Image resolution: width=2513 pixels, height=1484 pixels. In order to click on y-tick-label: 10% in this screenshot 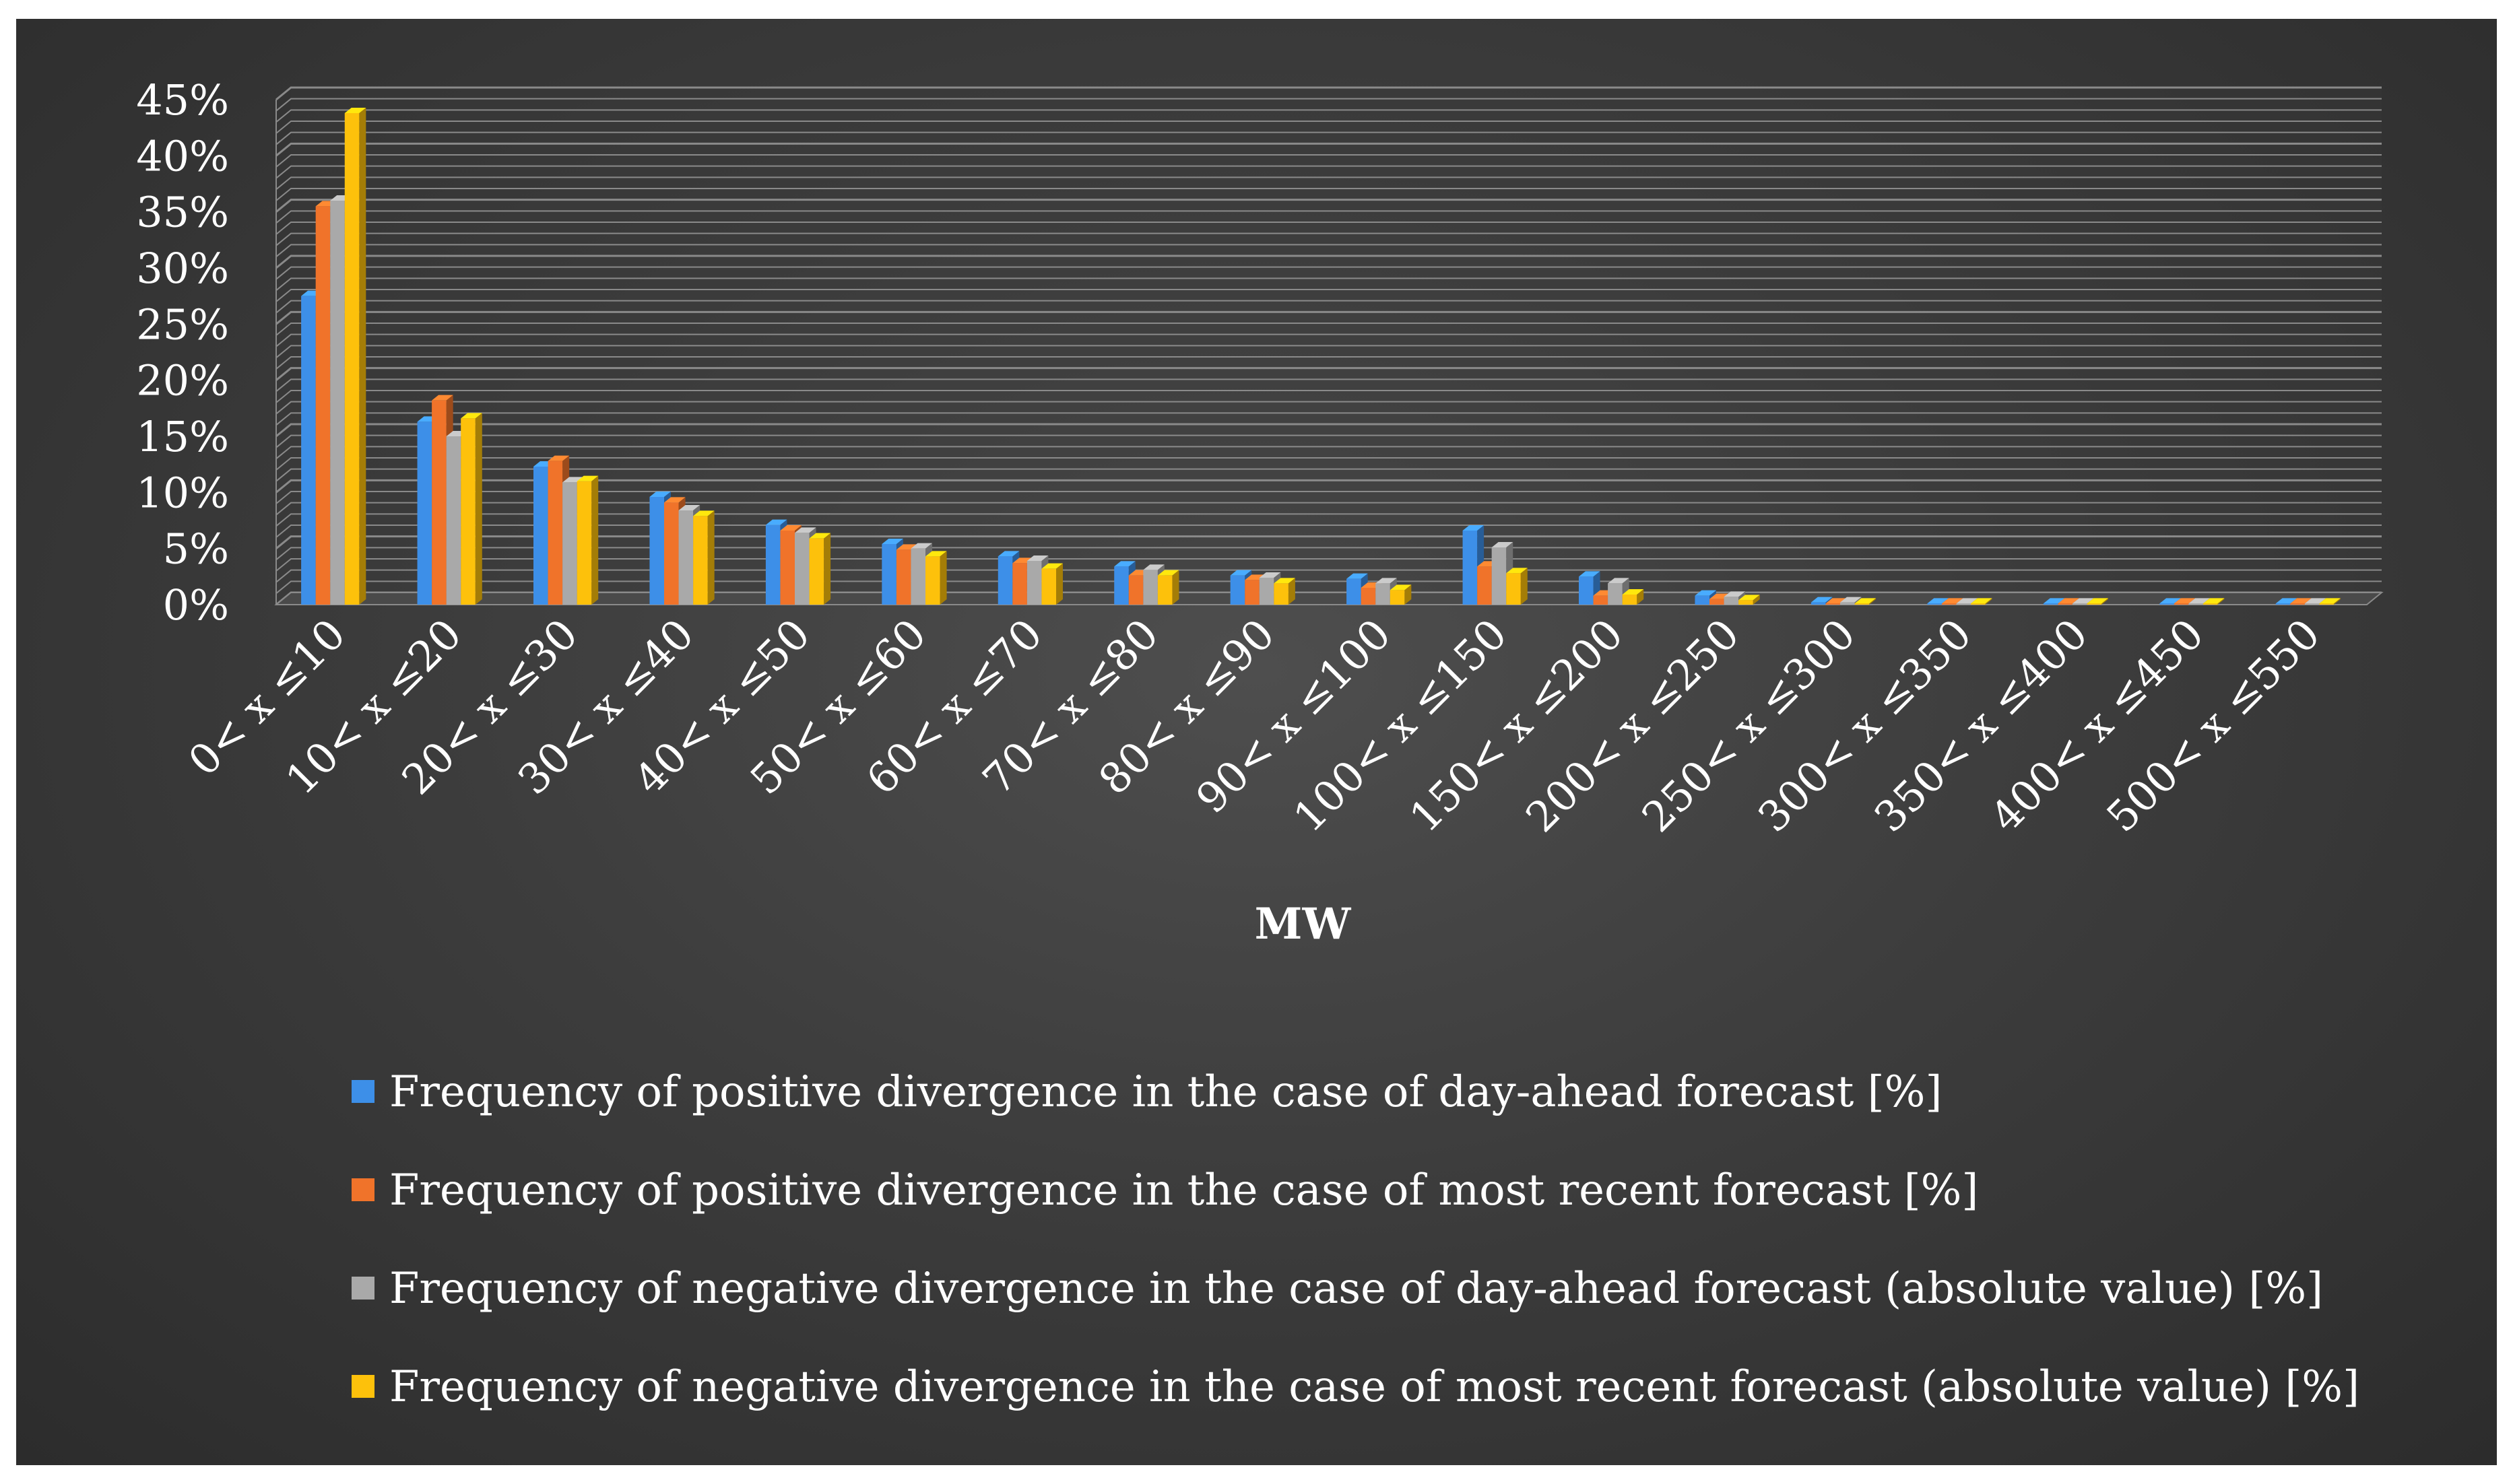, I will do `click(182, 492)`.